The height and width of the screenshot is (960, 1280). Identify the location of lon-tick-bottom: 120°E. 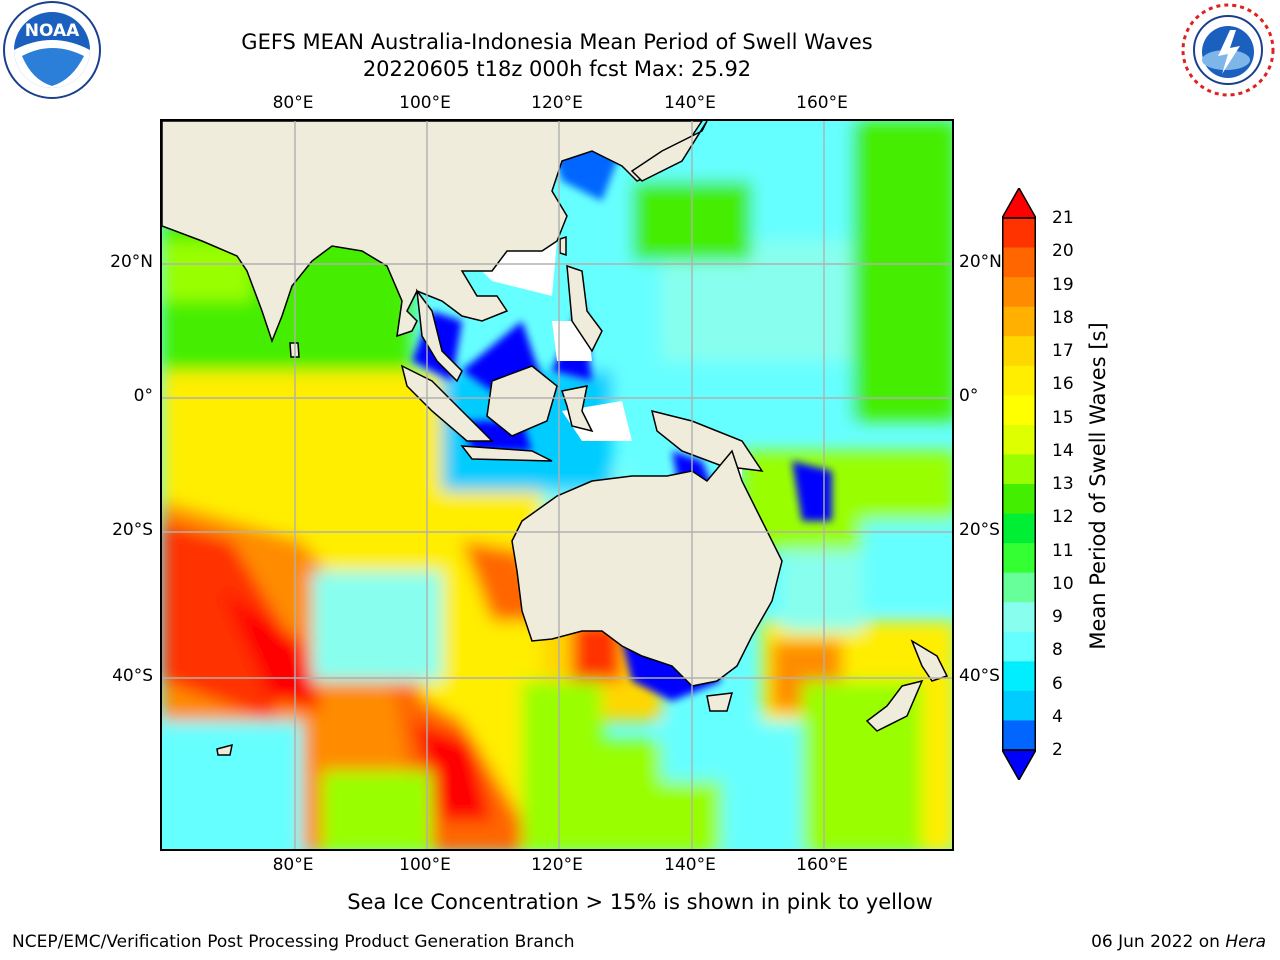
(557, 865).